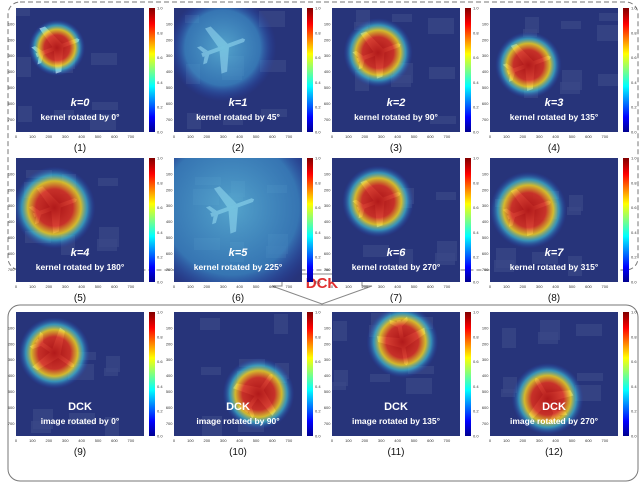 This screenshot has width=644, height=490. What do you see at coordinates (485, 189) in the screenshot?
I see `y-tick-label: 200` at bounding box center [485, 189].